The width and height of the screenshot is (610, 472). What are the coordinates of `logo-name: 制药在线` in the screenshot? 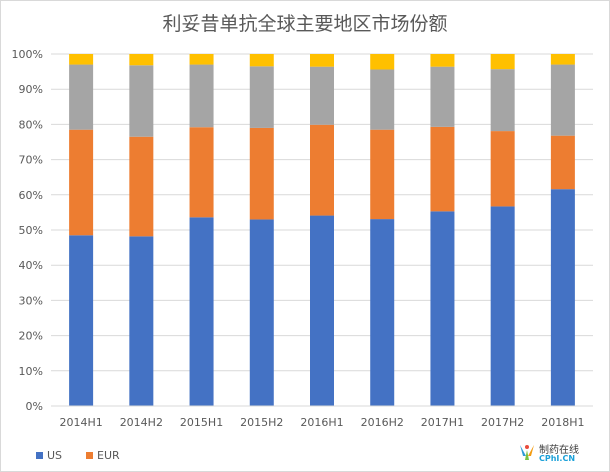 It's located at (559, 450).